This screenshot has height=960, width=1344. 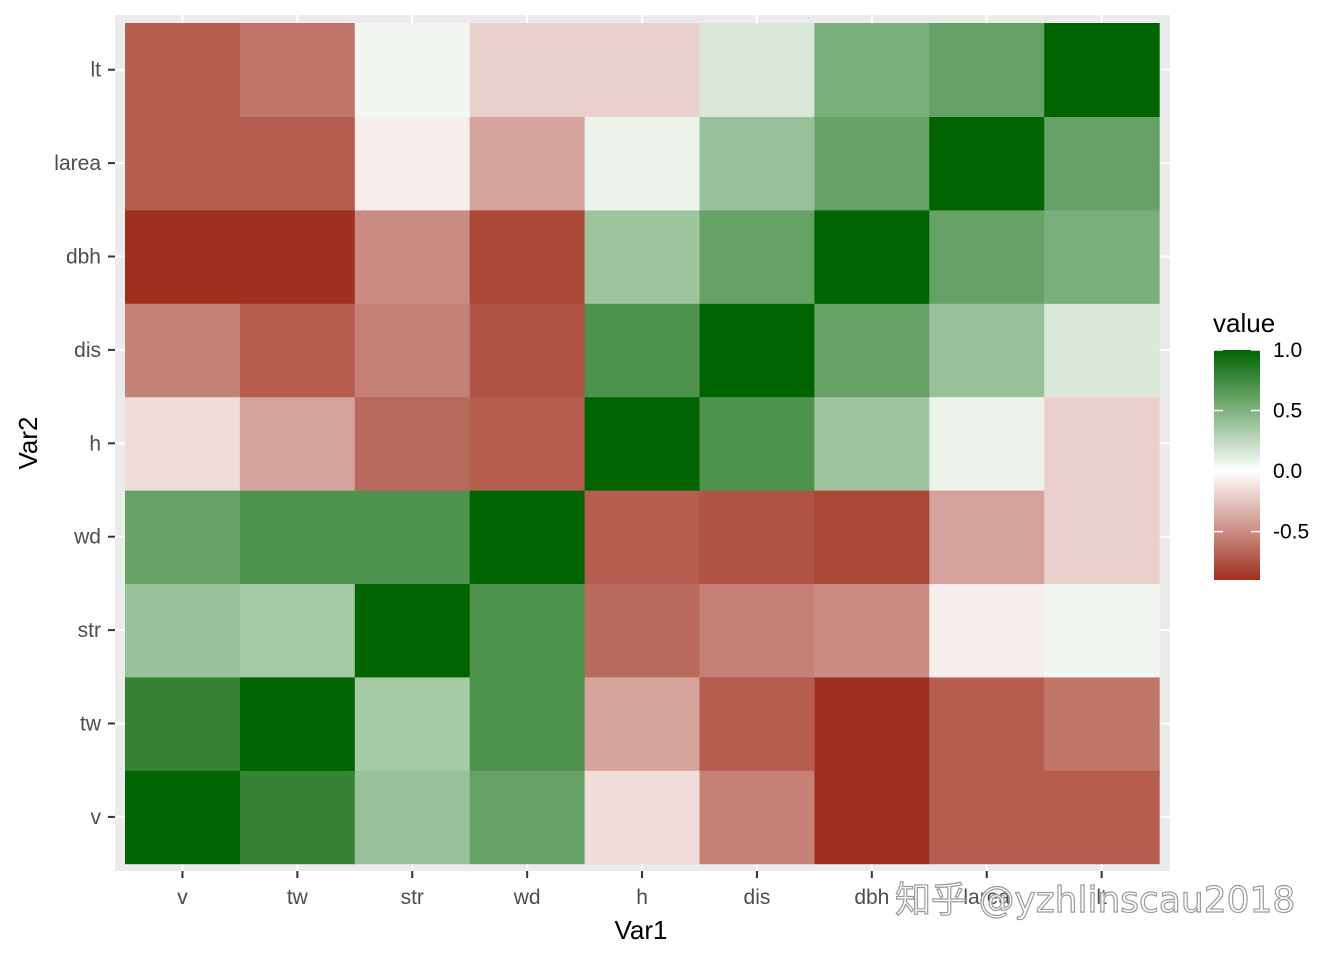 I want to click on heatmap-cell-str-lt, so click(x=412, y=70).